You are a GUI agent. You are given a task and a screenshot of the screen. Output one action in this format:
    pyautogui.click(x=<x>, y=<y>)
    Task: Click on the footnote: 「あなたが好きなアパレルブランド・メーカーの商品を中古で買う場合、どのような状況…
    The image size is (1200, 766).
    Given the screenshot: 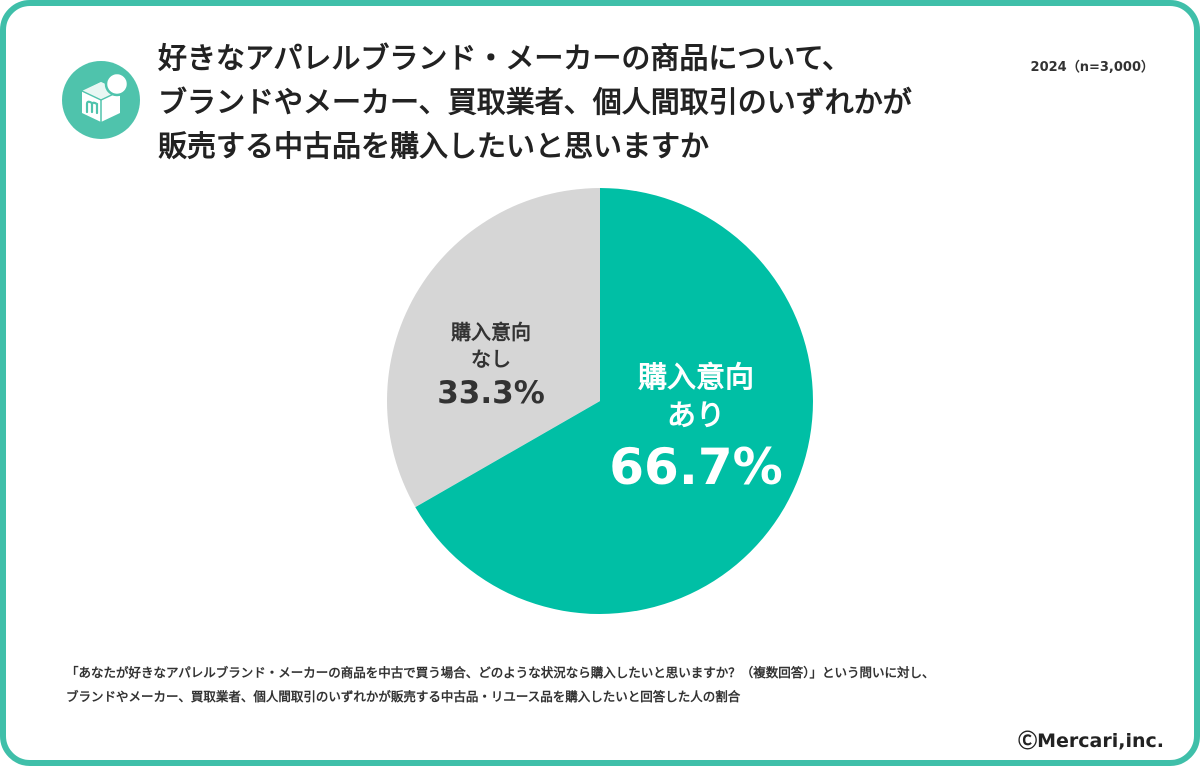 What is the action you would take?
    pyautogui.click(x=500, y=685)
    